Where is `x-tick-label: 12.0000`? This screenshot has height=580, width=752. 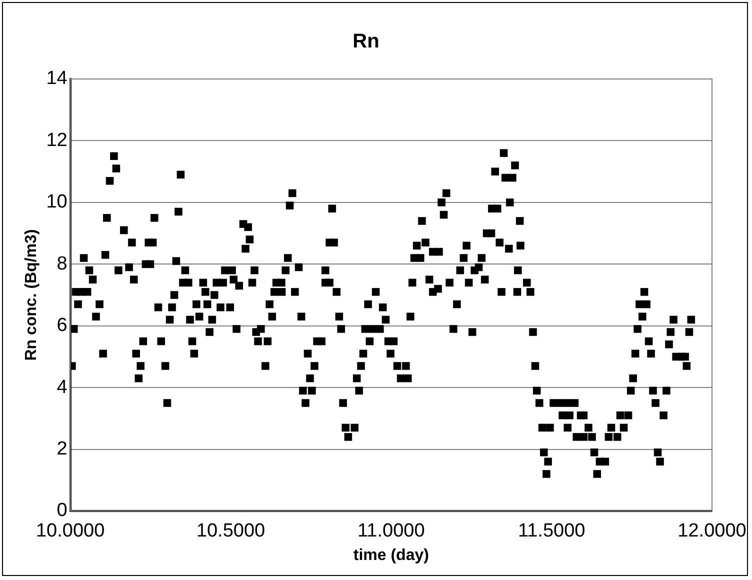
x-tick-label: 12.0000 is located at coordinates (712, 531).